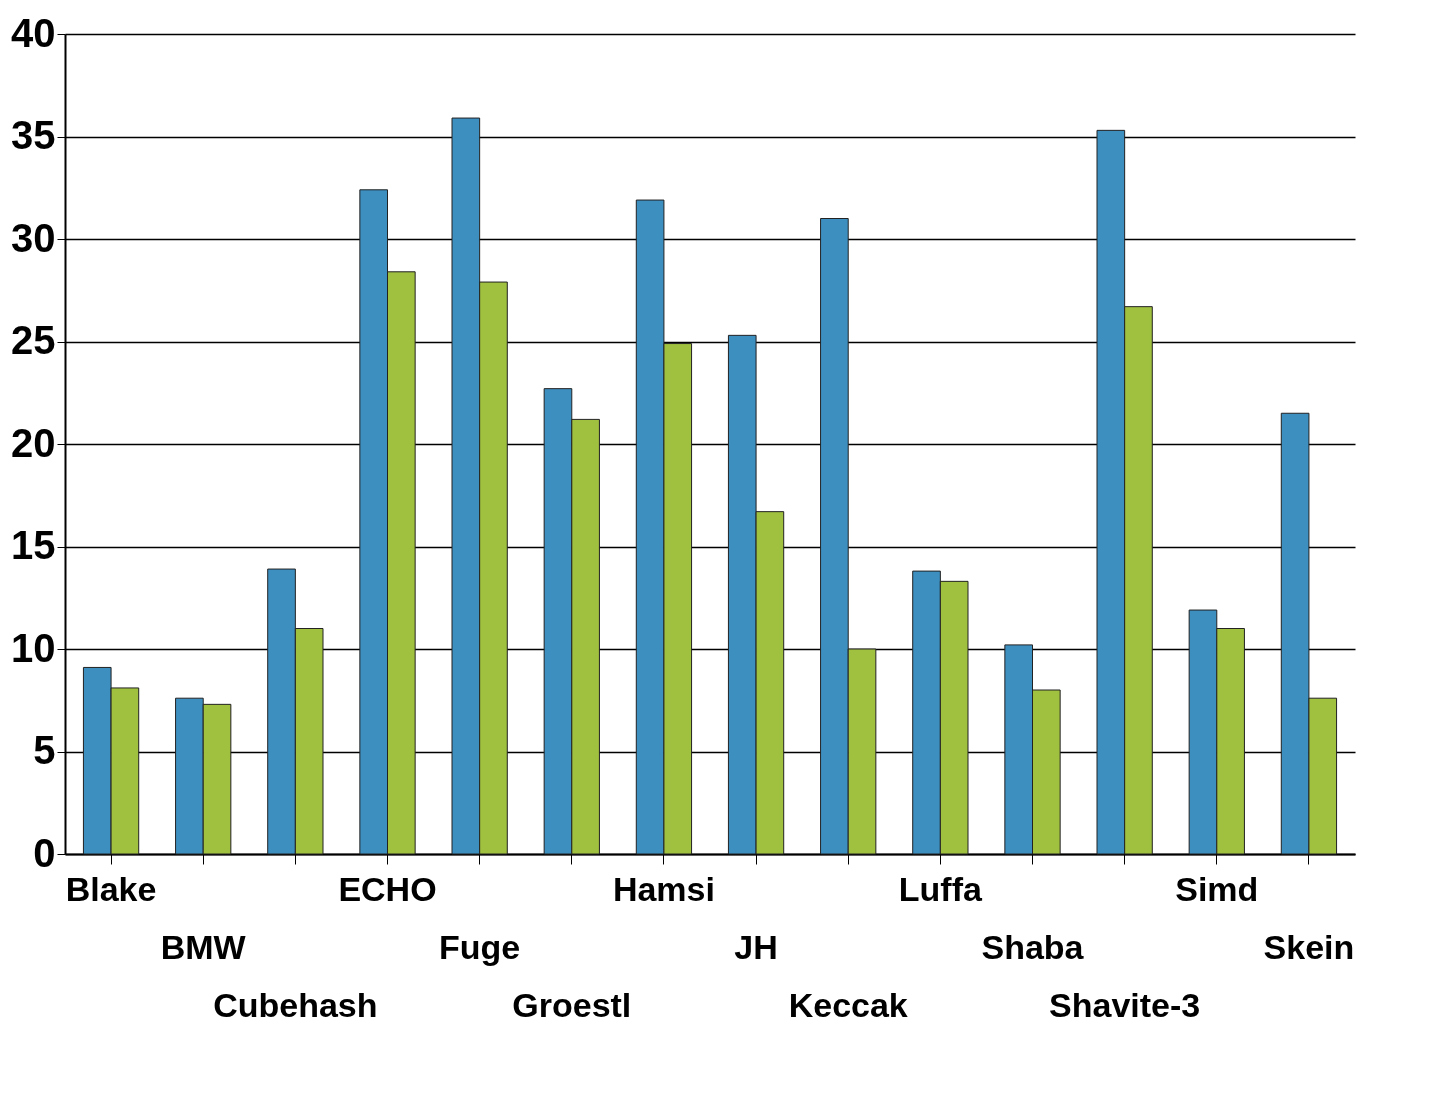 Image resolution: width=1434 pixels, height=1095 pixels. What do you see at coordinates (940, 889) in the screenshot?
I see `x-tick-label: Luffa` at bounding box center [940, 889].